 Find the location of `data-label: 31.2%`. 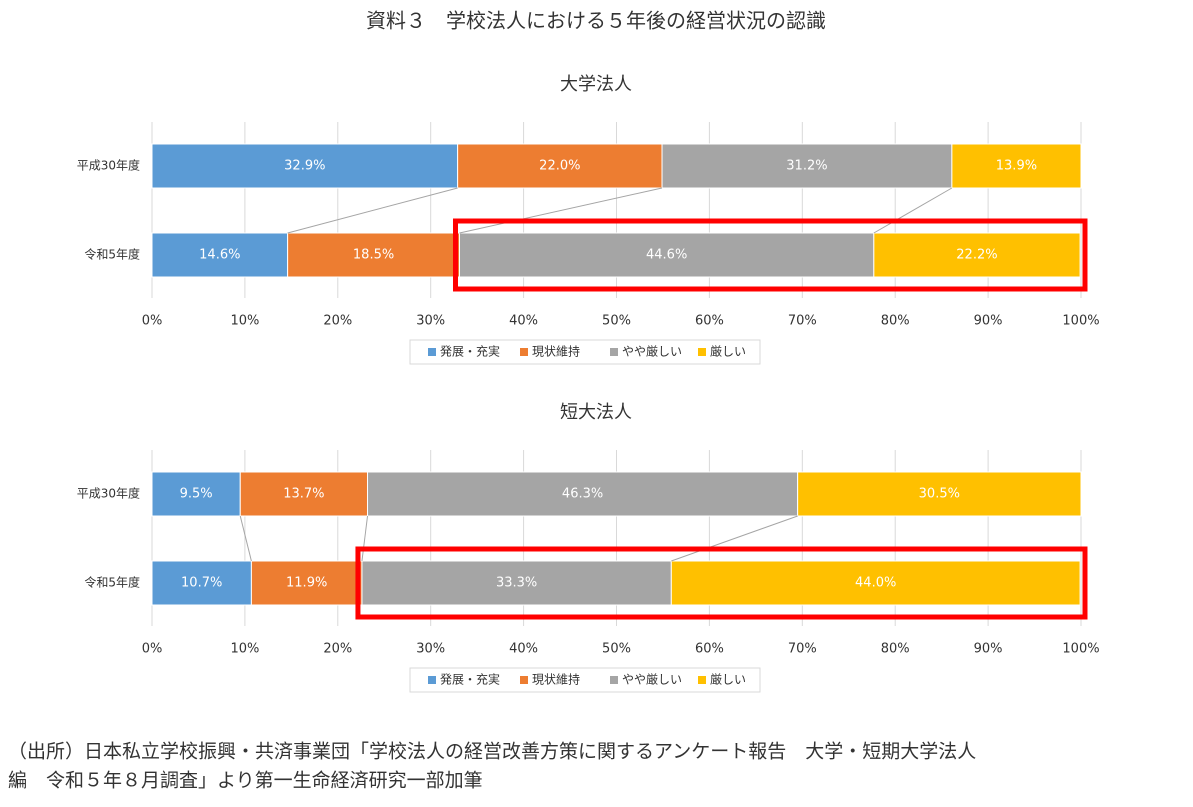

data-label: 31.2% is located at coordinates (806, 166).